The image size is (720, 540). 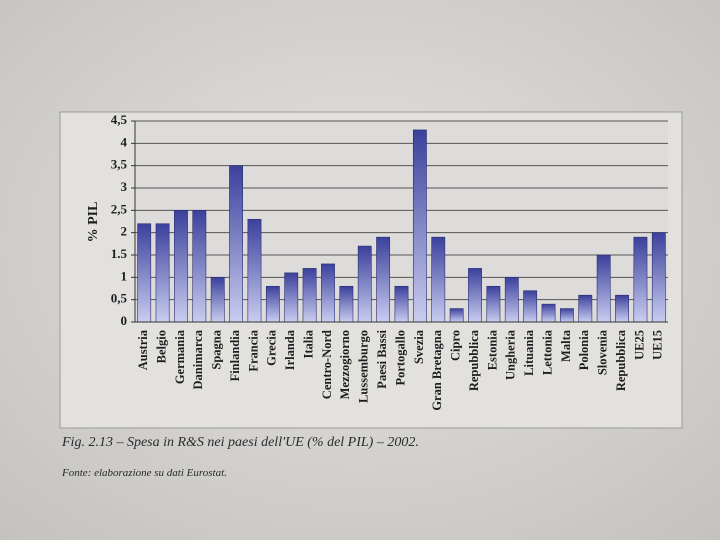 What do you see at coordinates (124, 275) in the screenshot?
I see `y-tick-label: 1` at bounding box center [124, 275].